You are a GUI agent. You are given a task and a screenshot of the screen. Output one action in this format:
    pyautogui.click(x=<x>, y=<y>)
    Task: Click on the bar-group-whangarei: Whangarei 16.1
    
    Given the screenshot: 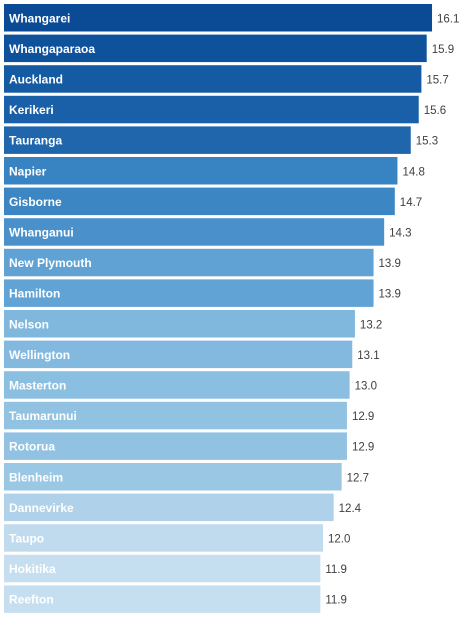 What is the action you would take?
    pyautogui.click(x=231, y=18)
    